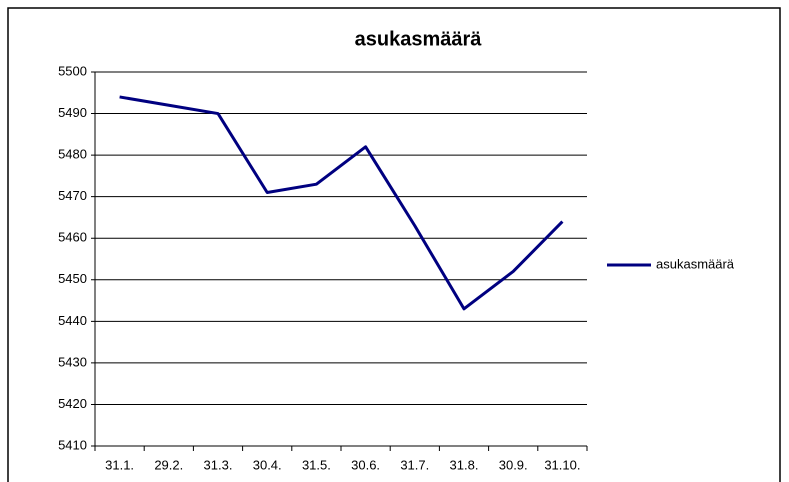  Describe the element at coordinates (218, 464) in the screenshot. I see `x-tick-label: 31.3.` at that location.